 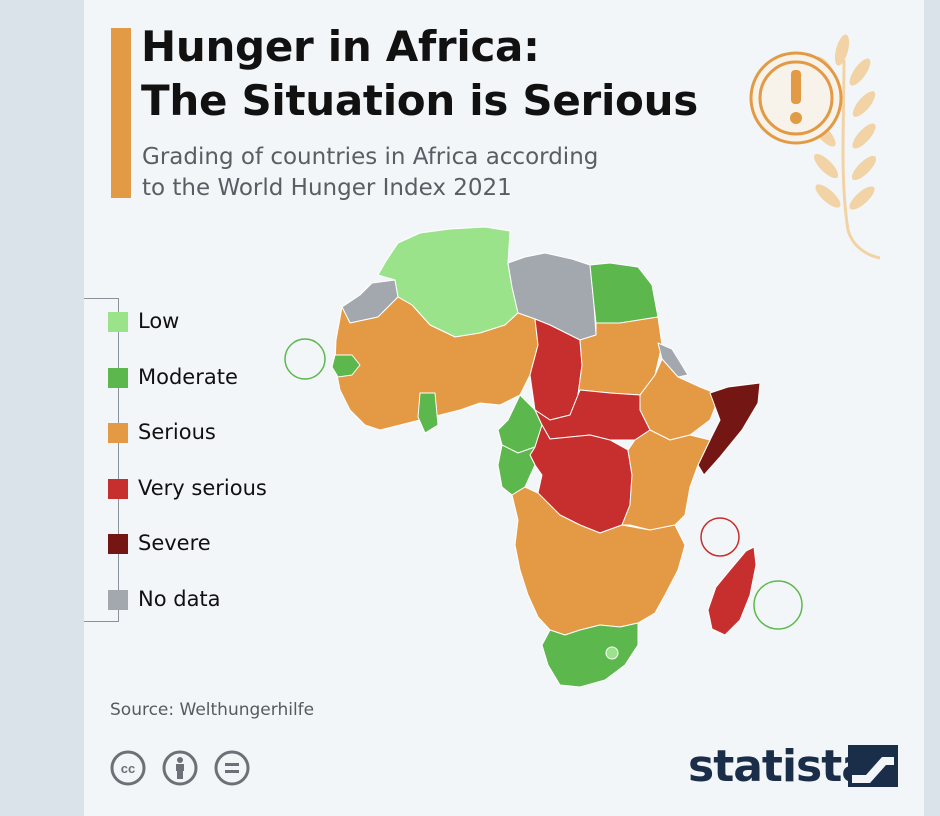 I want to click on callout-circle-comoros, so click(x=720, y=537).